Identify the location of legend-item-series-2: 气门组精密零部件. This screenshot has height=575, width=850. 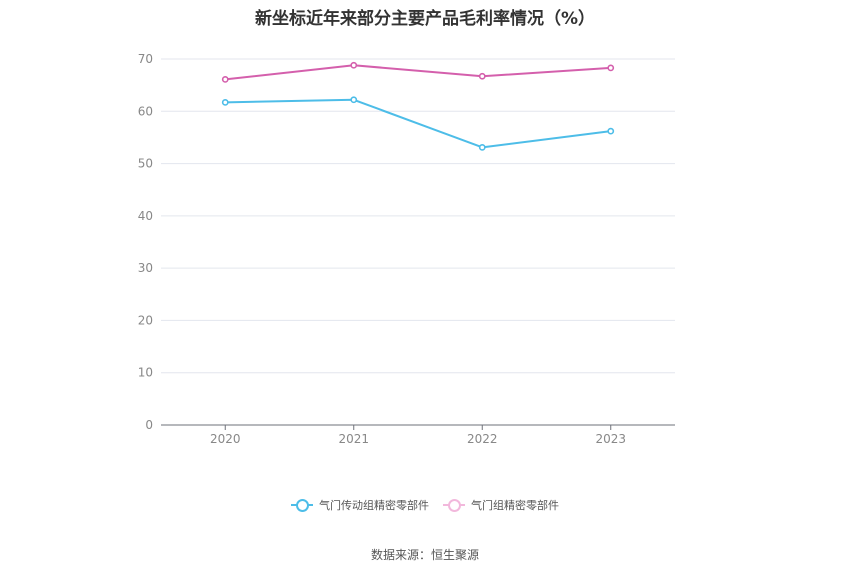
(501, 505).